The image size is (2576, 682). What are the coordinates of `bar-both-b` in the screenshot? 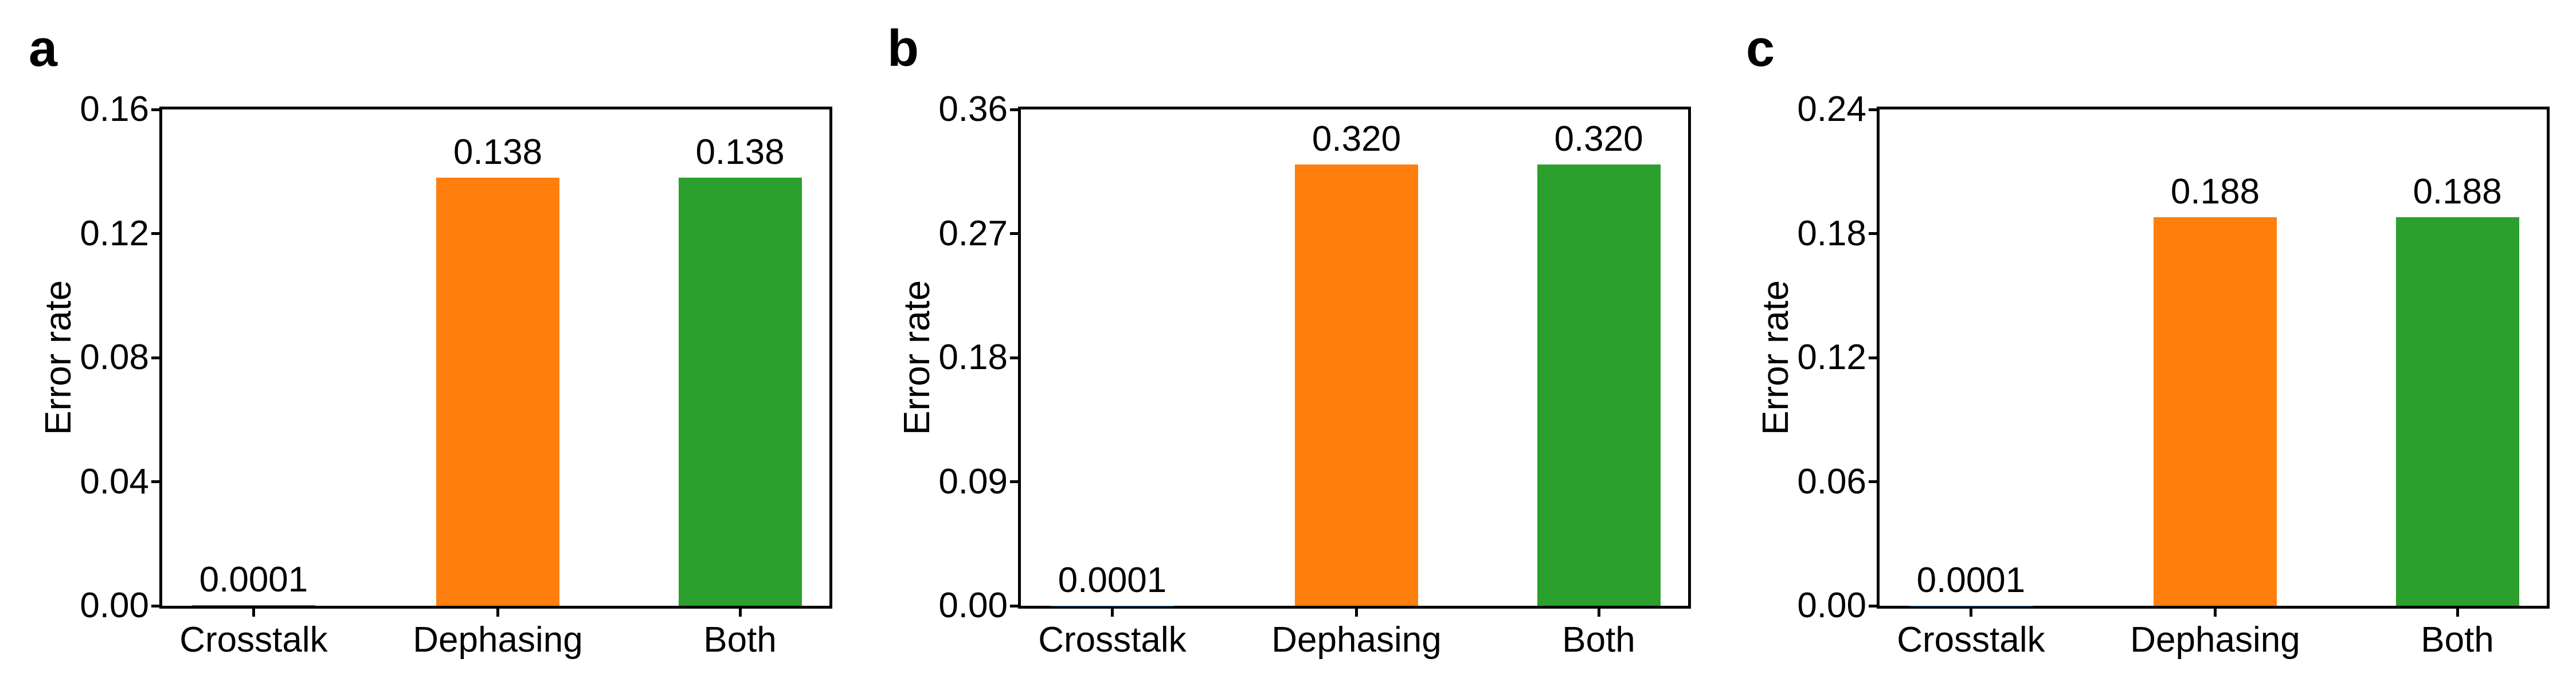 It's located at (1599, 385).